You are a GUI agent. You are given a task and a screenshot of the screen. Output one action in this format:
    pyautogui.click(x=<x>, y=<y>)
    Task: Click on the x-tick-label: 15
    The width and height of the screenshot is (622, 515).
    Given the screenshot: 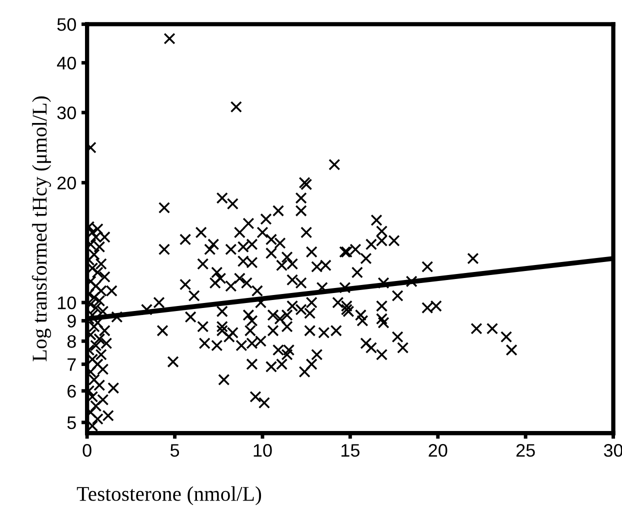 What is the action you would take?
    pyautogui.click(x=351, y=450)
    